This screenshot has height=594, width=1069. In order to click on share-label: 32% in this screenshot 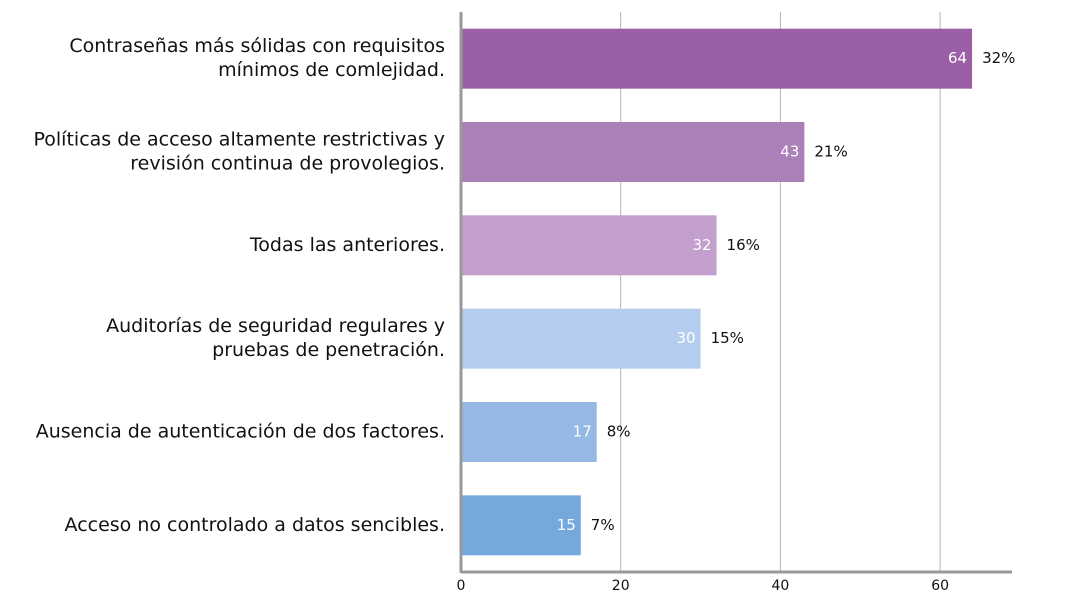, I will do `click(998, 58)`.